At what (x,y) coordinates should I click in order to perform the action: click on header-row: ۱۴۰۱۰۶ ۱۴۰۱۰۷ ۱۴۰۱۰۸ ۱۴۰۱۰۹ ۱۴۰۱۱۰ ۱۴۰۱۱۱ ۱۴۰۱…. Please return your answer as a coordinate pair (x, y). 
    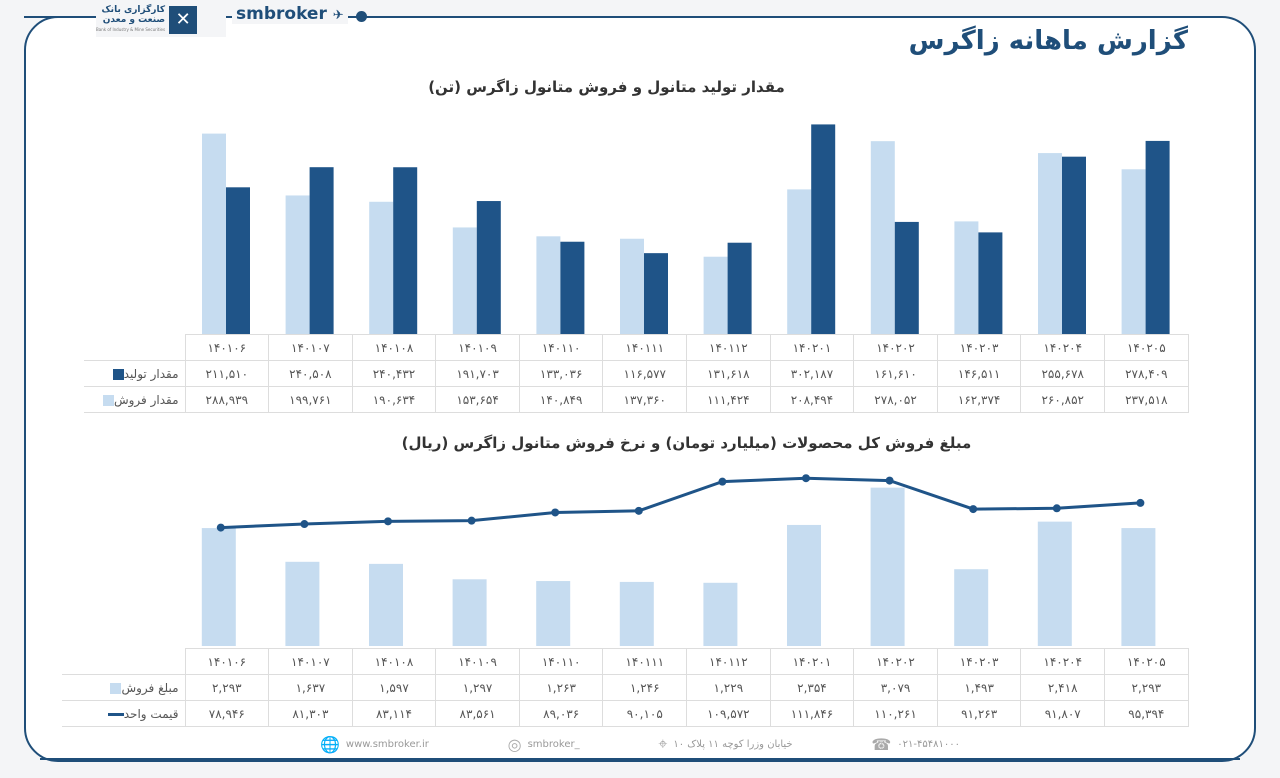
    Looking at the image, I should click on (625, 661).